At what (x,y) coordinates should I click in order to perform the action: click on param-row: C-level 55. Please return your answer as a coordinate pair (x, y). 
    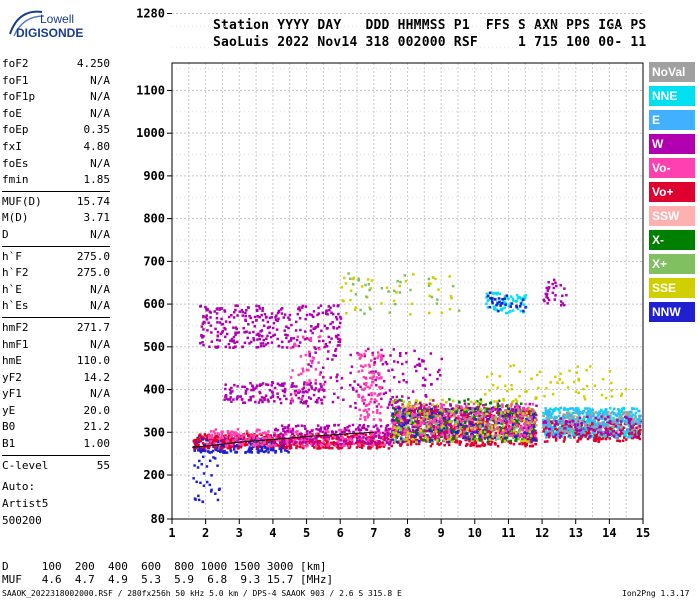
    Looking at the image, I should click on (56, 466).